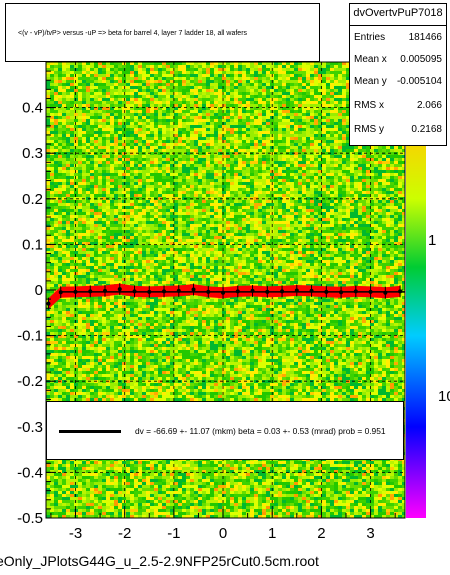  I want to click on y-tick-label: -0.1, so click(30, 336).